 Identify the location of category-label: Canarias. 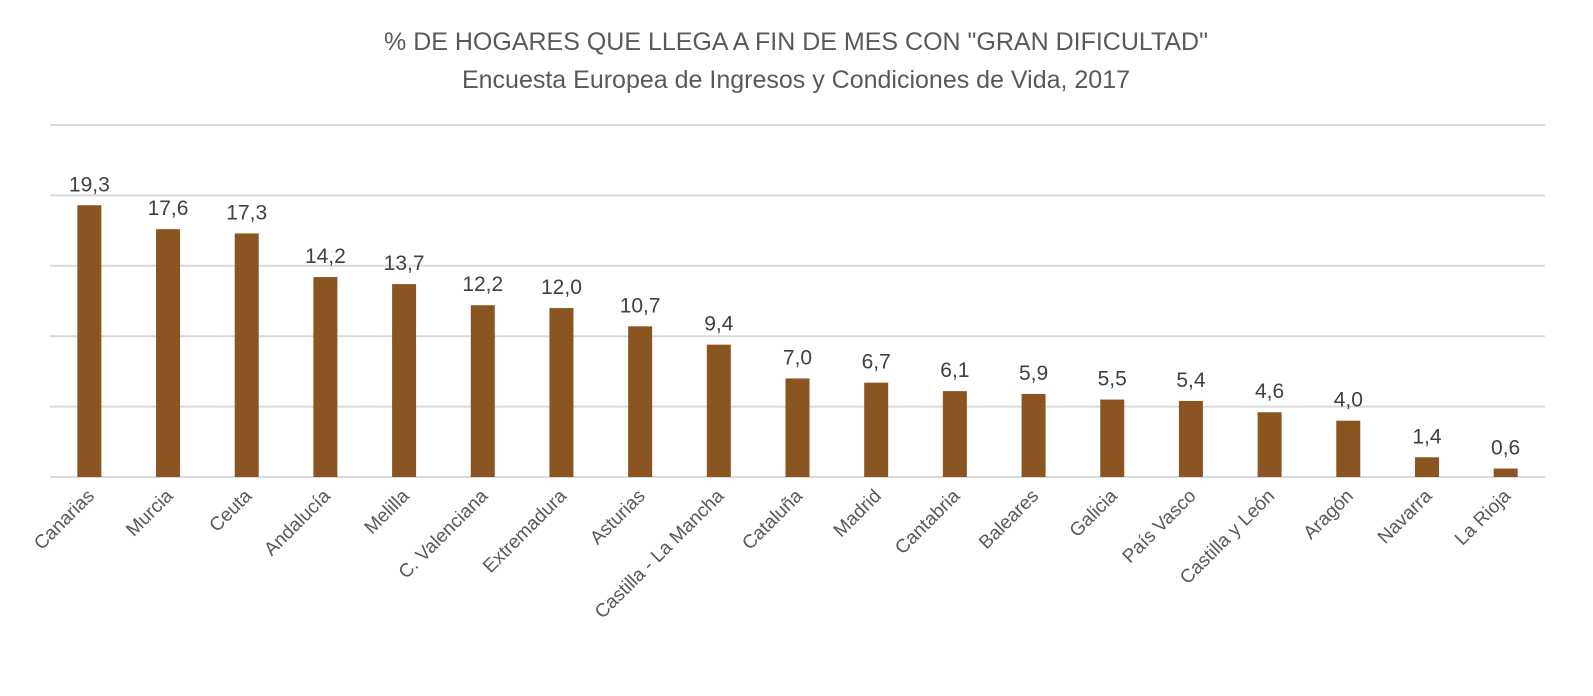
(64, 520).